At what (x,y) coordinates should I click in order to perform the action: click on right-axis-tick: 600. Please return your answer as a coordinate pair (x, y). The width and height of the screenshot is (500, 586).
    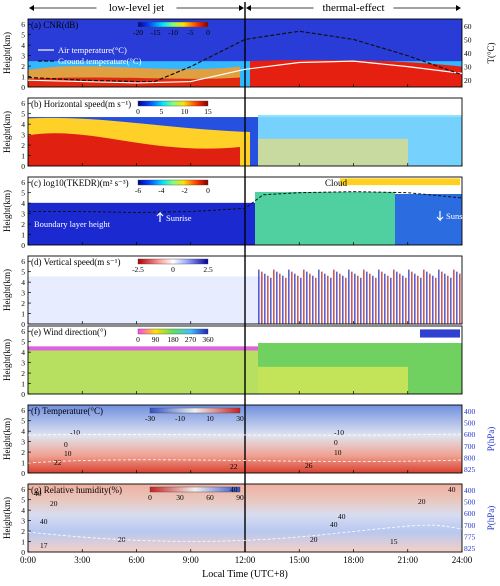
    Looking at the image, I should click on (470, 434).